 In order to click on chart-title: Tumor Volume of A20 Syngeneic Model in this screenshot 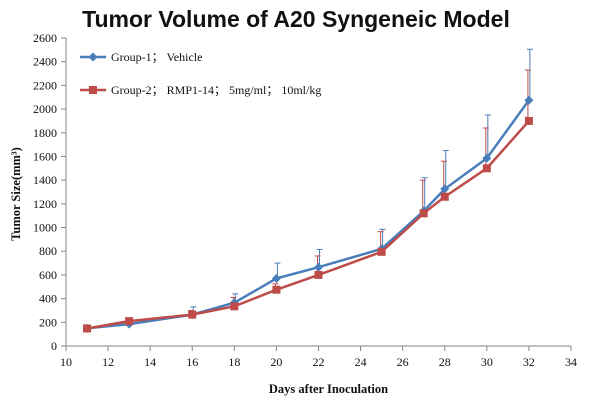, I will do `click(296, 19)`.